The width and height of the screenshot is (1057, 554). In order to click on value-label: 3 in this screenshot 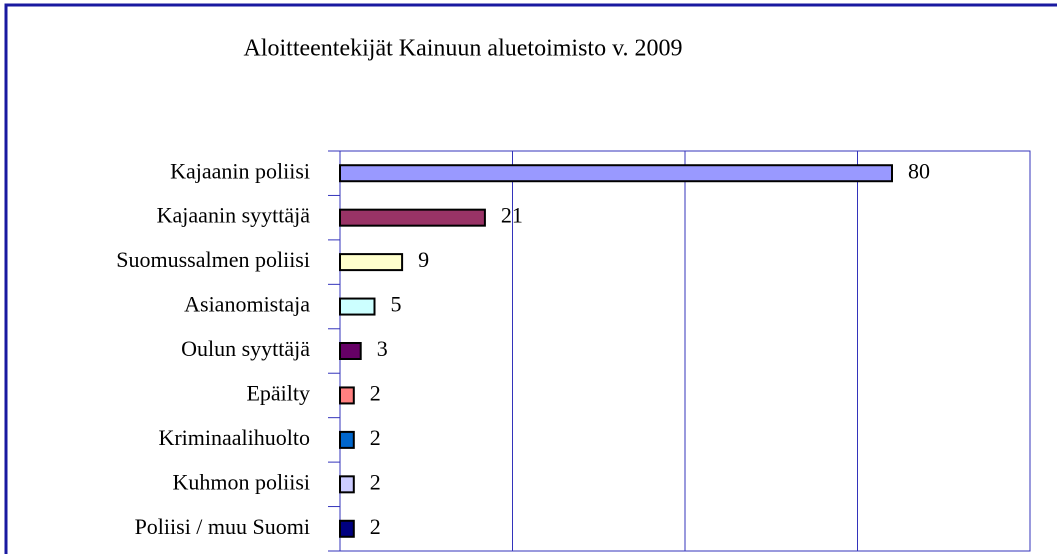, I will do `click(382, 348)`.